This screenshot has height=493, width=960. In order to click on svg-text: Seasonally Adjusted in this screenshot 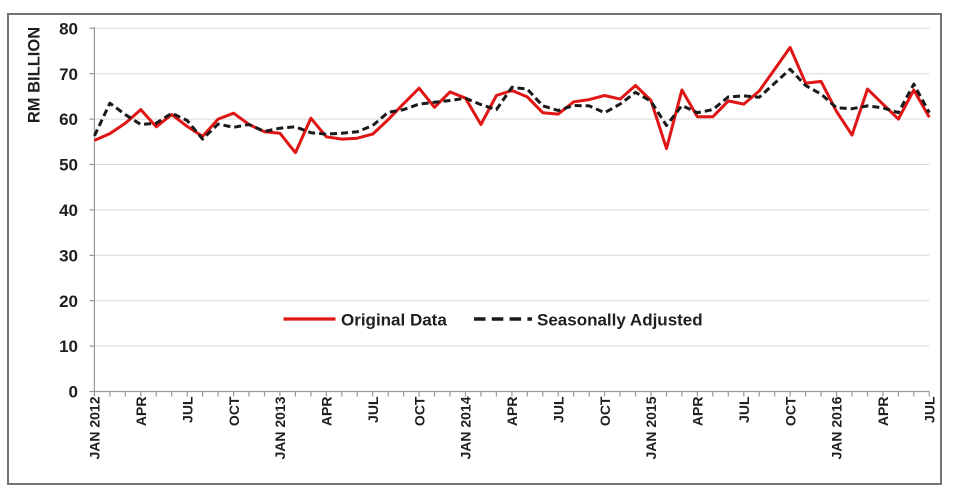, I will do `click(620, 320)`.